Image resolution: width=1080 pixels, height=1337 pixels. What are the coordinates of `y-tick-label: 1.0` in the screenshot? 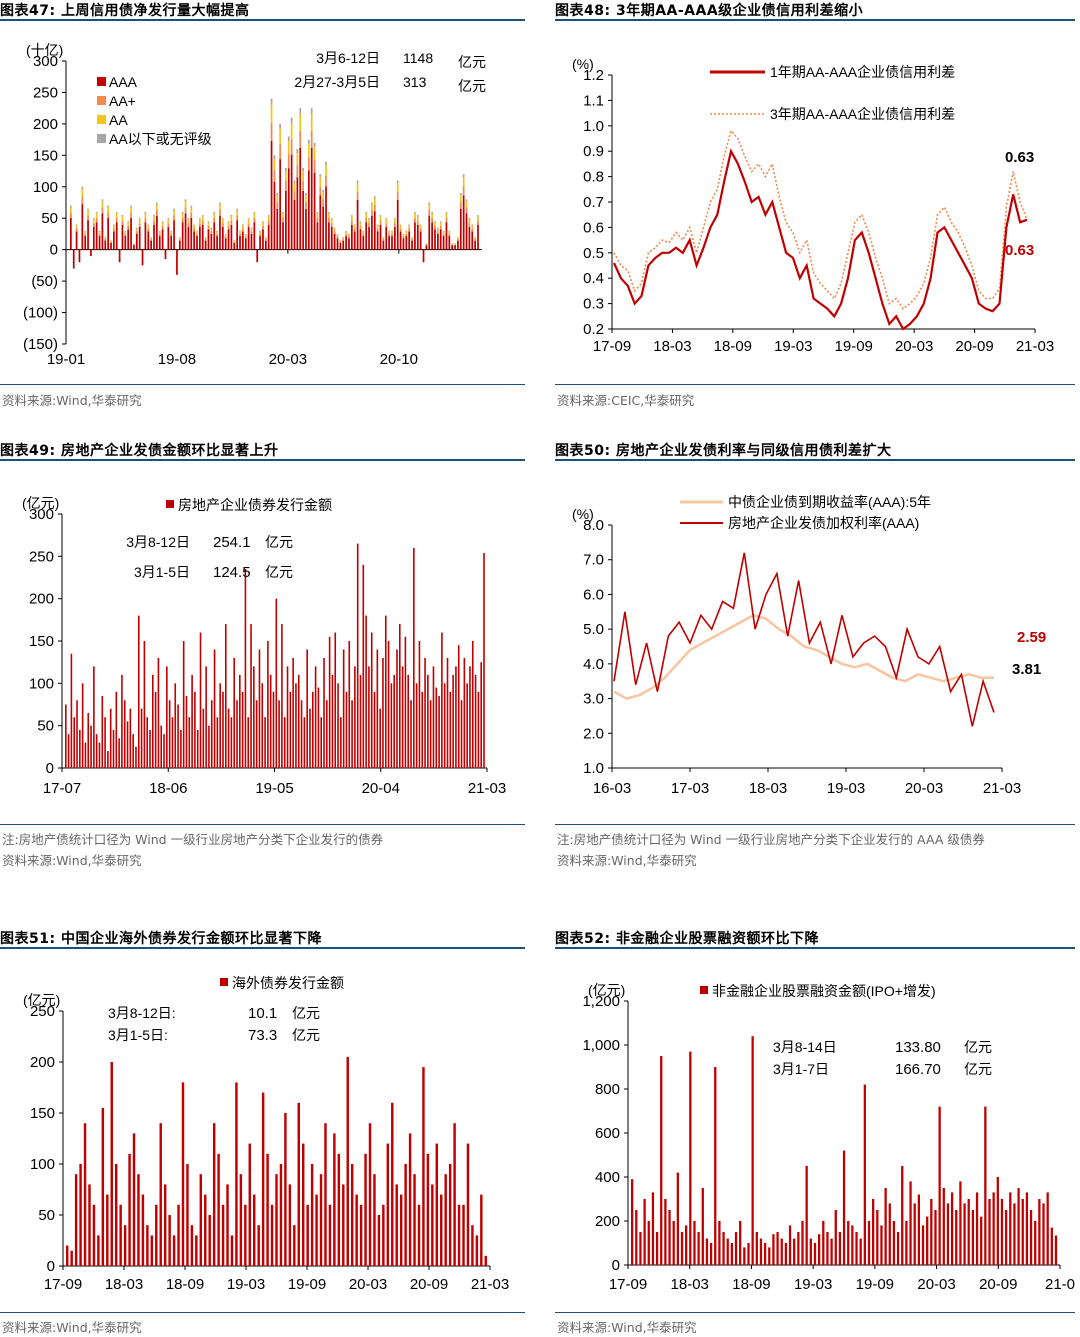 It's located at (593, 126).